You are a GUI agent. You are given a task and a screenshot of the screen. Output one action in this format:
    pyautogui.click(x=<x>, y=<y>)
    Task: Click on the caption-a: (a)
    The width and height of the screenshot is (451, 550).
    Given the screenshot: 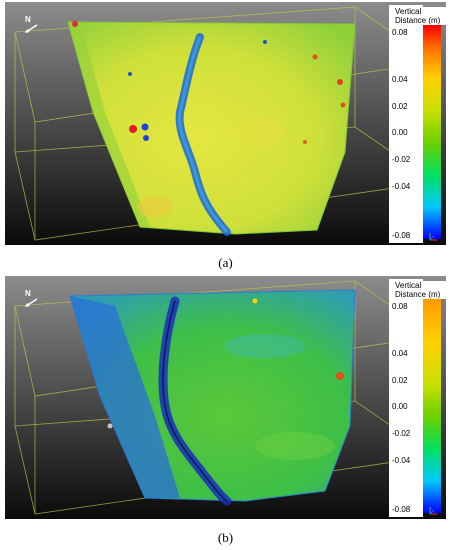 What is the action you would take?
    pyautogui.click(x=225, y=262)
    